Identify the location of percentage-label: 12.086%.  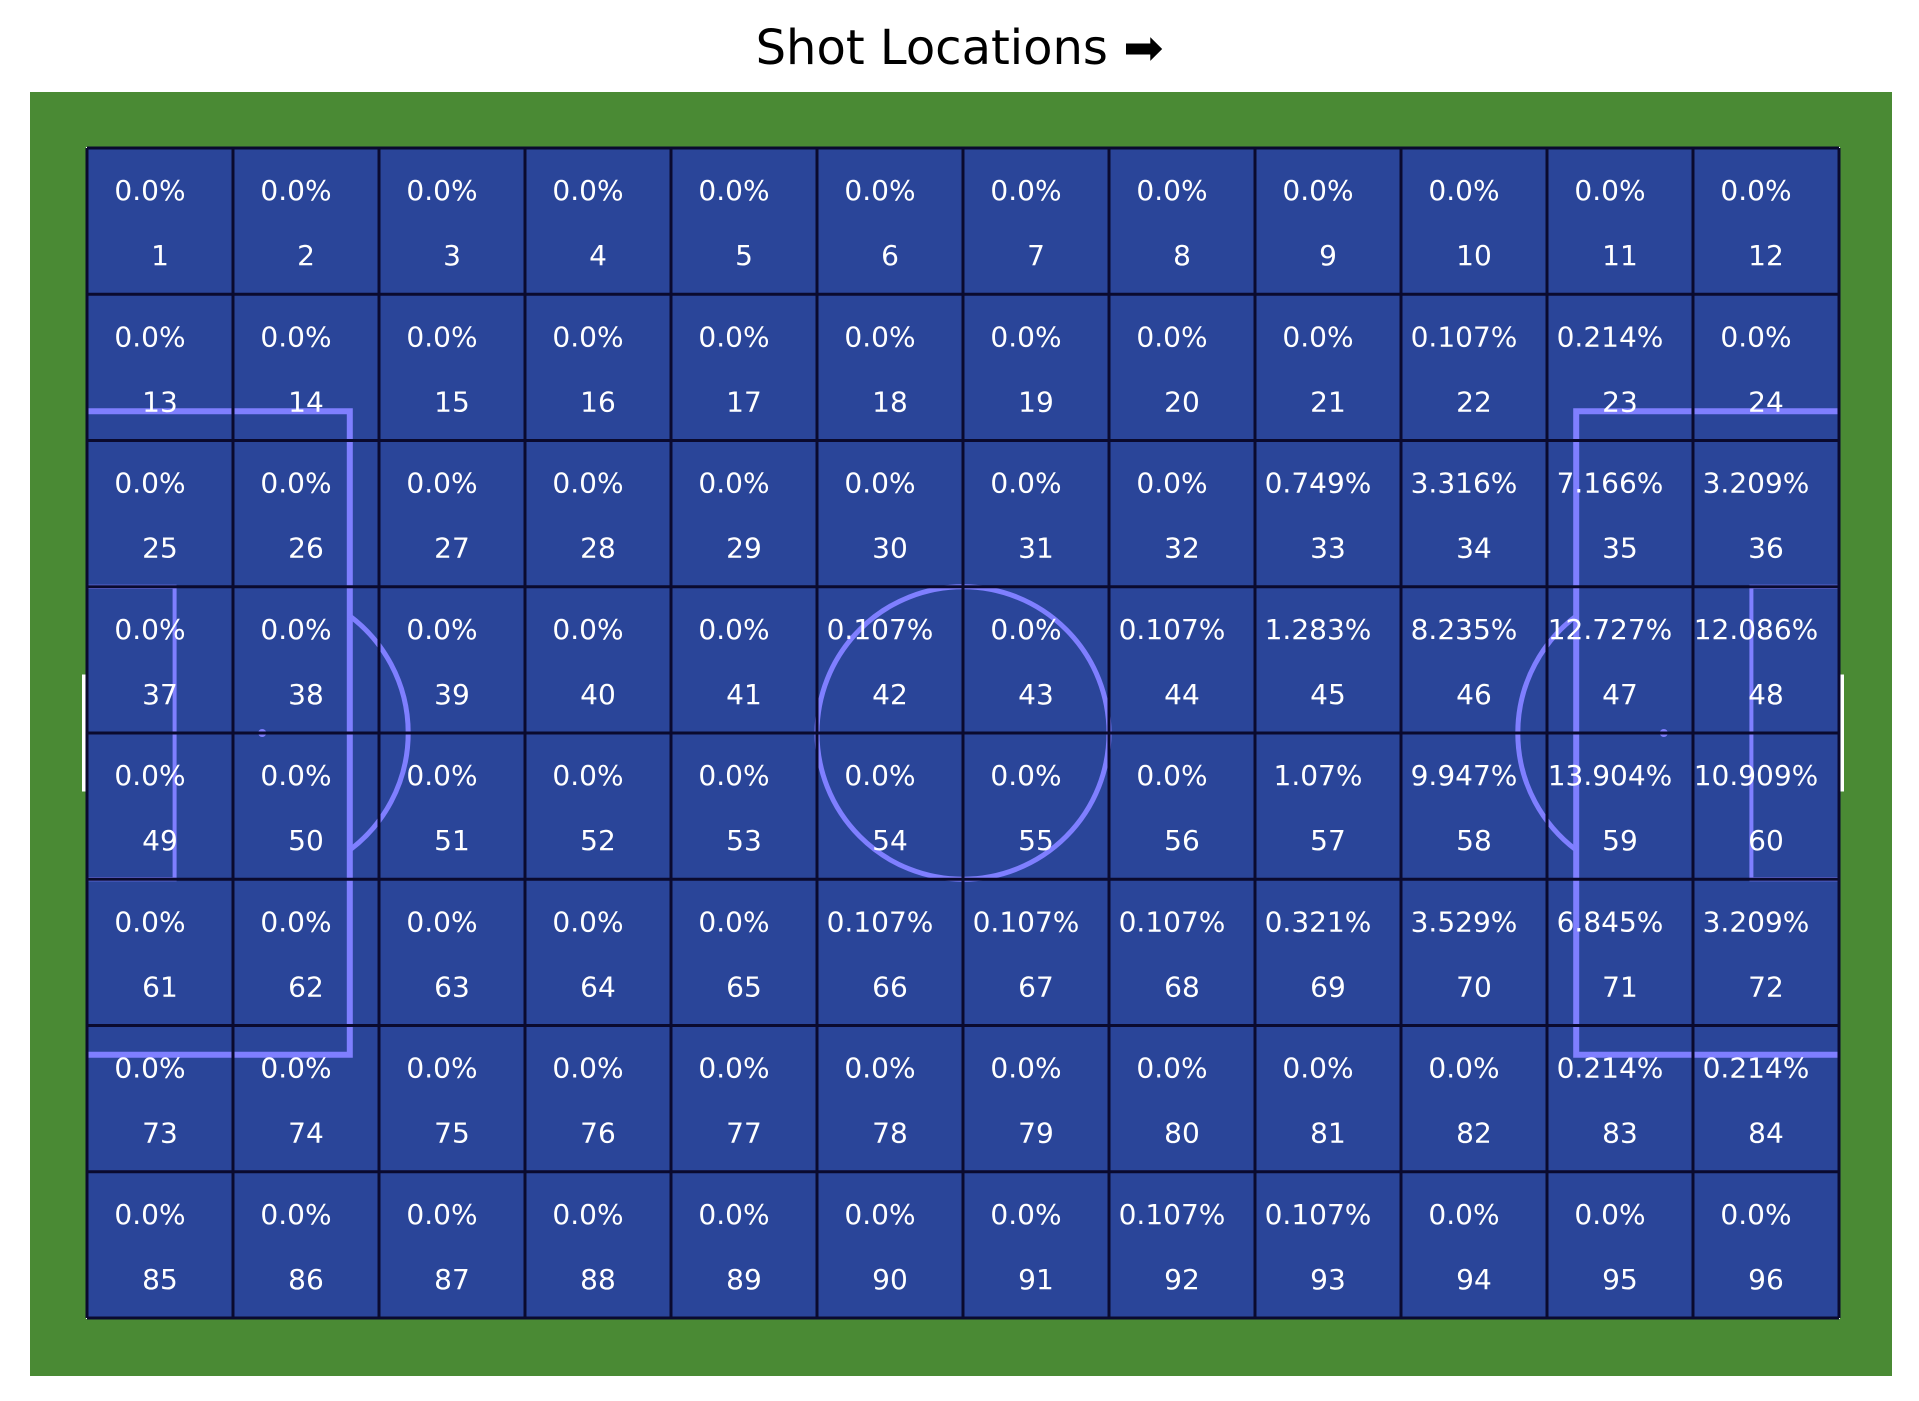
(1756, 629).